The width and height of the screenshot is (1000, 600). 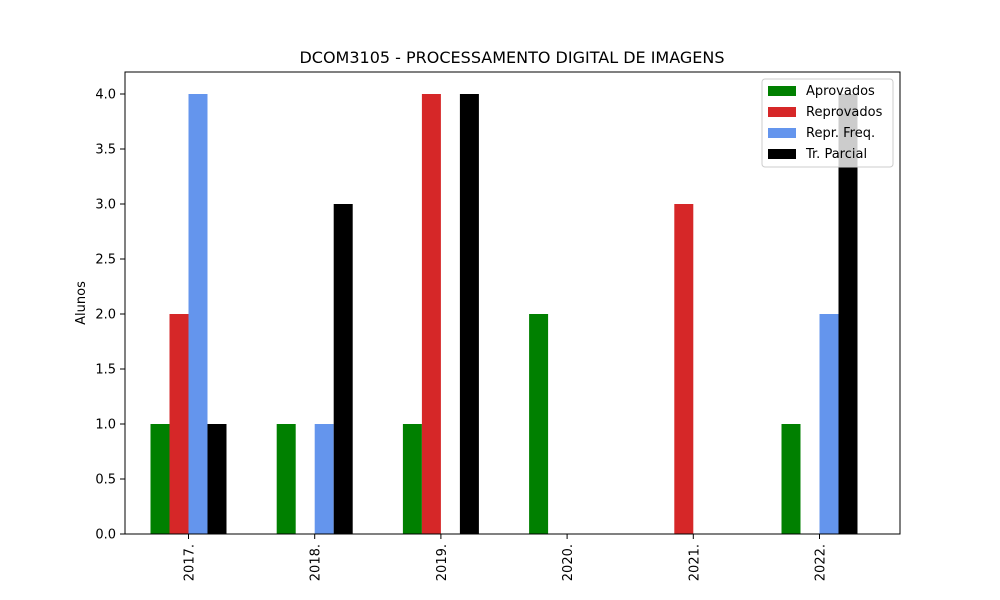 I want to click on y-axis: 0.0 0.5 1.0 1.5 2.0 2.5 3.0 3.5 4.0, so click(x=110, y=315).